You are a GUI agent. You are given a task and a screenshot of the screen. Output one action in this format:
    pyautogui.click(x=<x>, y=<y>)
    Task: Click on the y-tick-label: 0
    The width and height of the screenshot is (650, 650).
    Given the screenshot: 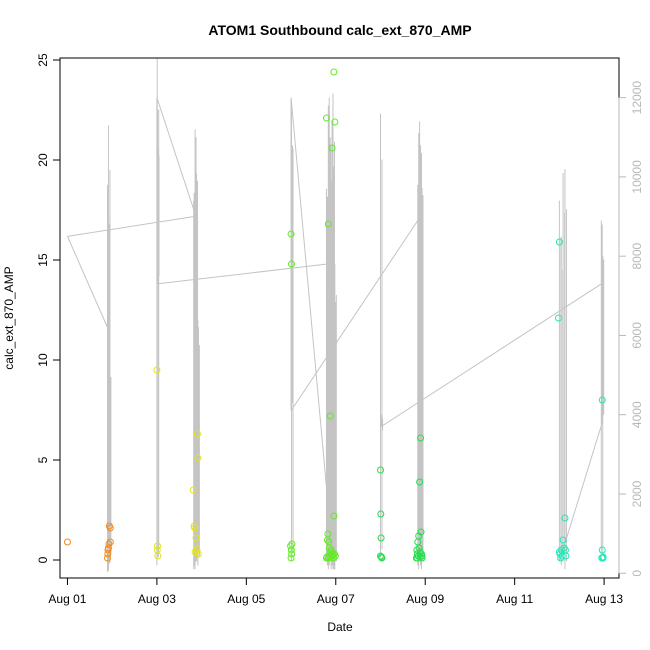 What is the action you would take?
    pyautogui.click(x=43, y=559)
    